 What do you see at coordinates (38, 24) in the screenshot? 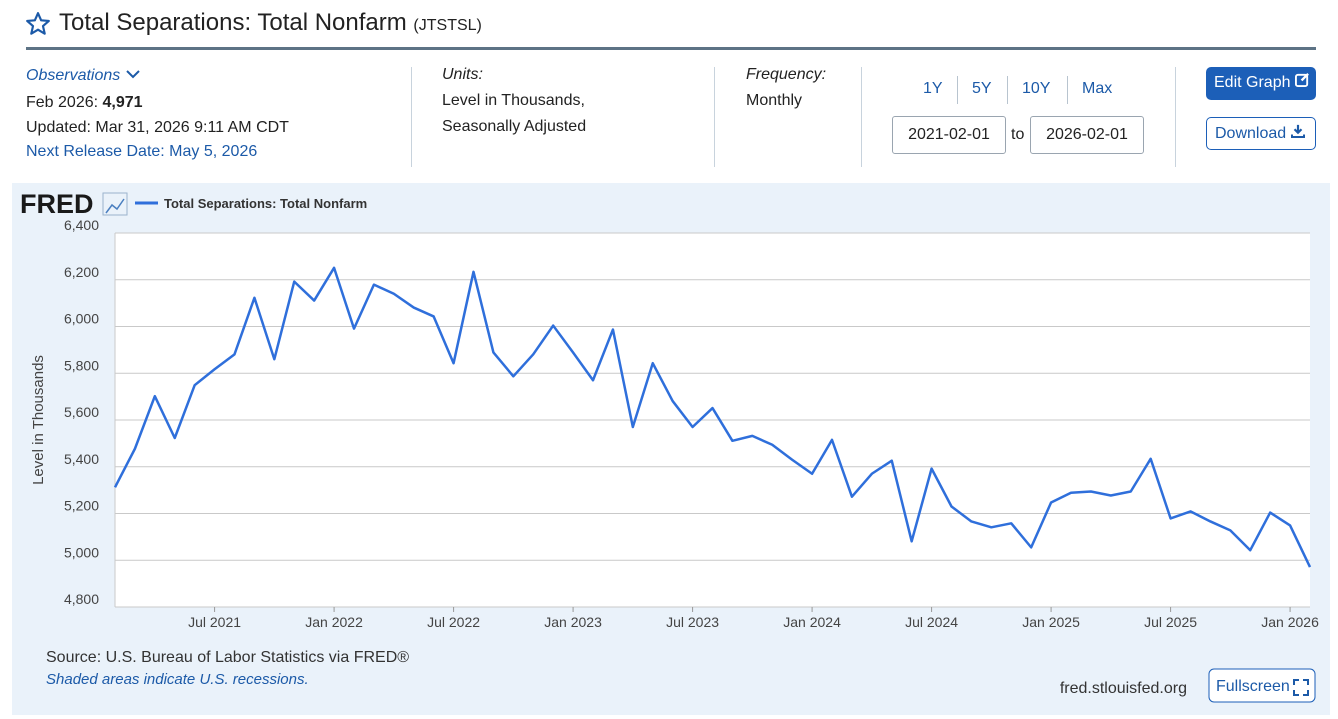
I see `favorite-star` at bounding box center [38, 24].